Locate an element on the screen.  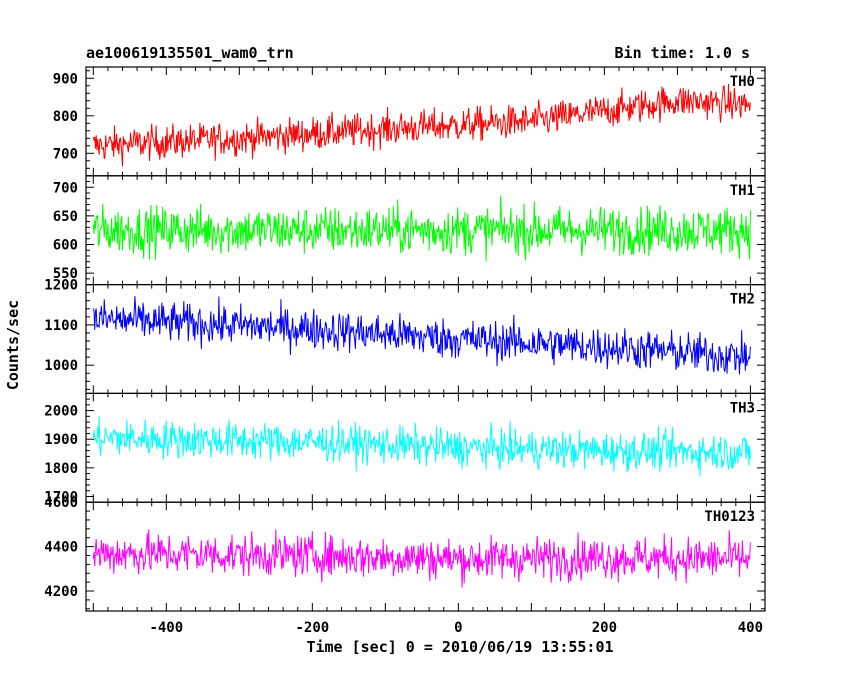
y-tick-label: 4200 is located at coordinates (61, 592).